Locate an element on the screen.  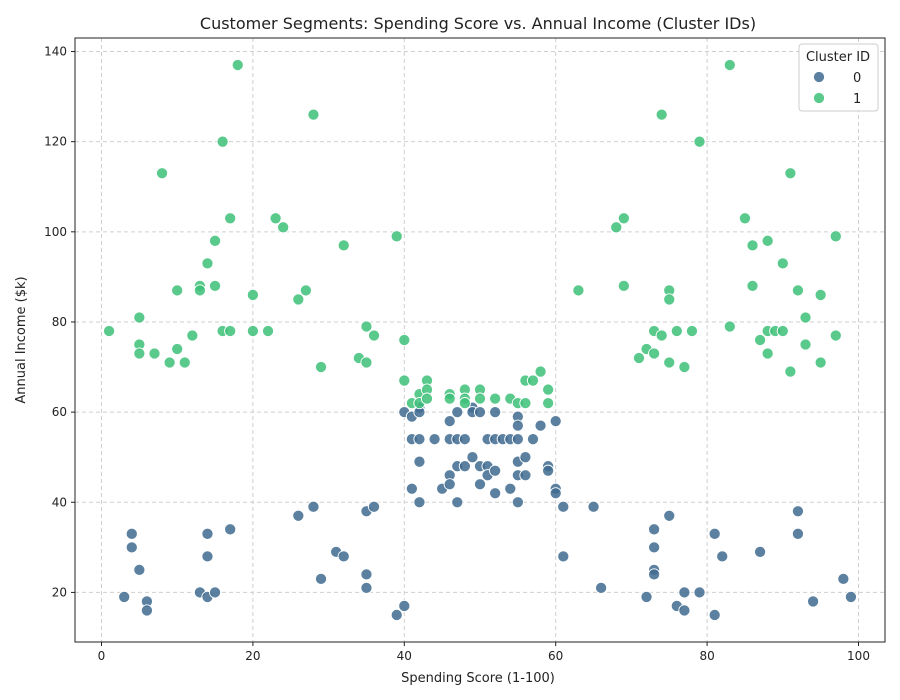
y-tick-label: 20 is located at coordinates (59, 592).